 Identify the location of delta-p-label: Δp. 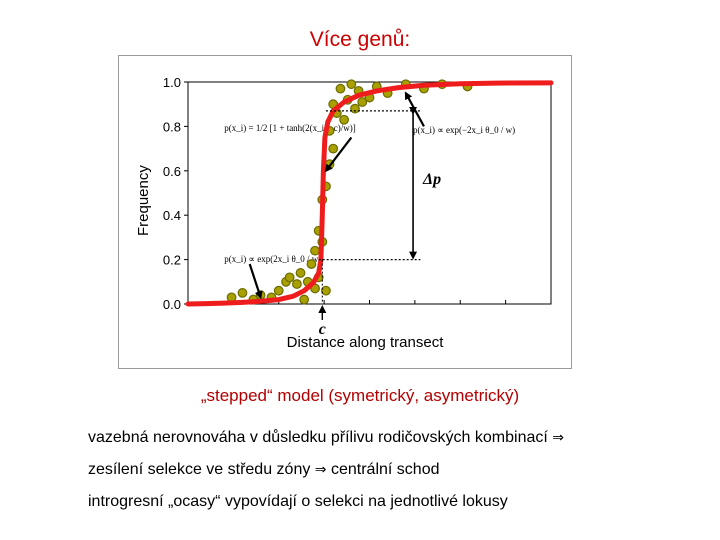
(431, 179).